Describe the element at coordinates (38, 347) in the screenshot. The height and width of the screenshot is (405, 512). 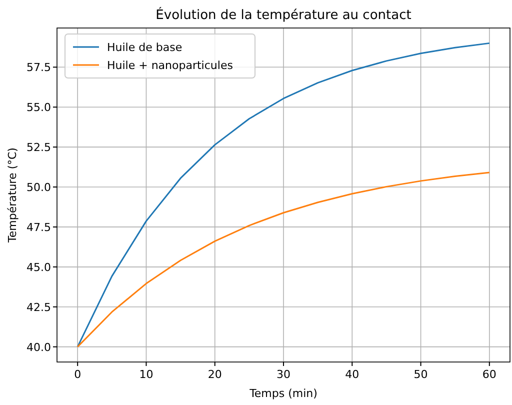
I see `y-tick-label: 40.0` at that location.